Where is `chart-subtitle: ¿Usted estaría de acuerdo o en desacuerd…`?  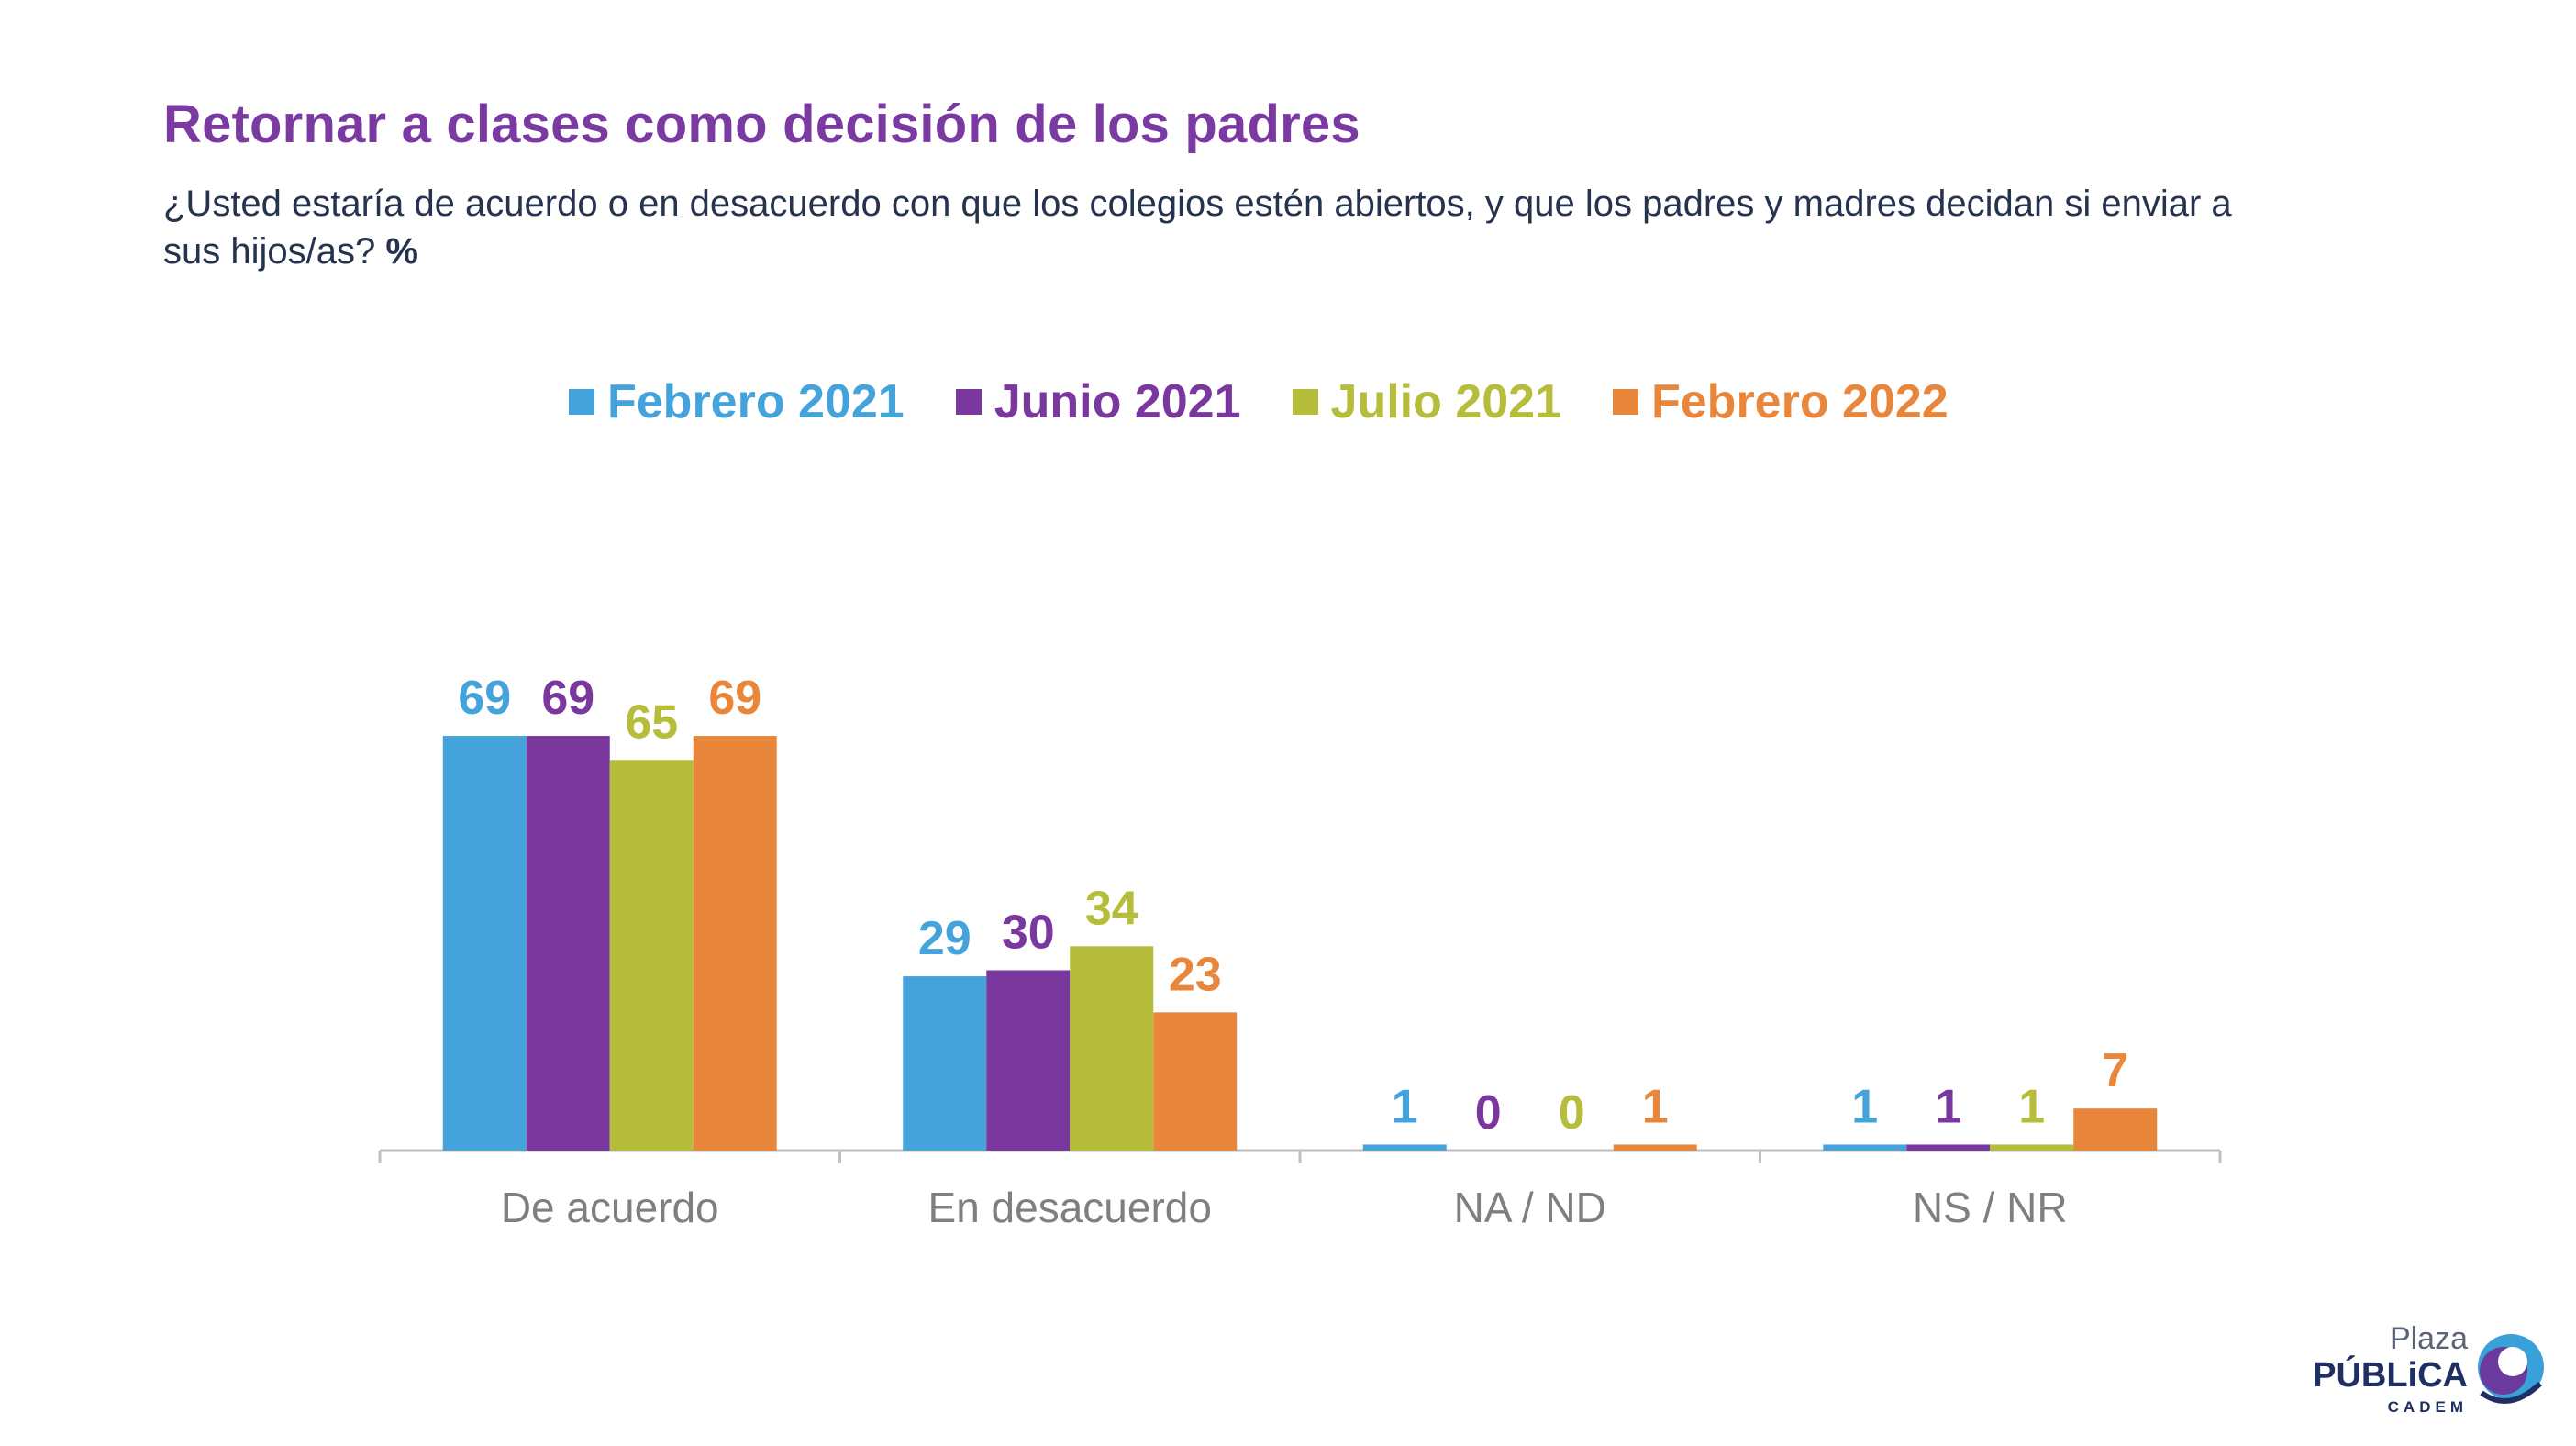
chart-subtitle: ¿Usted estaría de acuerdo o en desacuerd… is located at coordinates (1218, 227).